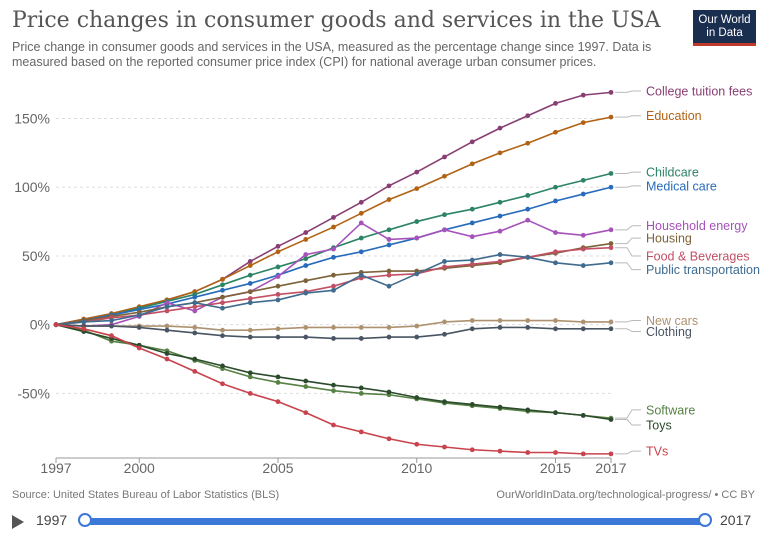 Image resolution: width=770 pixels, height=538 pixels. Describe the element at coordinates (669, 239) in the screenshot. I see `series-label-housing: Housing` at that location.